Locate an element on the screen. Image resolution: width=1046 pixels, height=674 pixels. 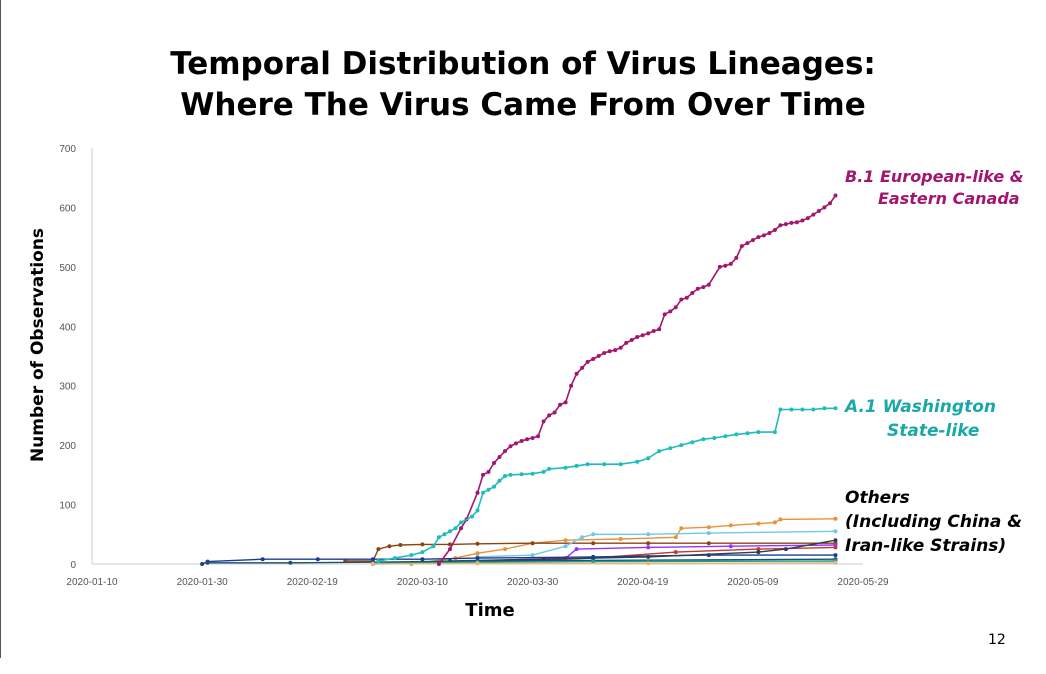
x-tick-label: 2020-04-19 is located at coordinates (643, 582).